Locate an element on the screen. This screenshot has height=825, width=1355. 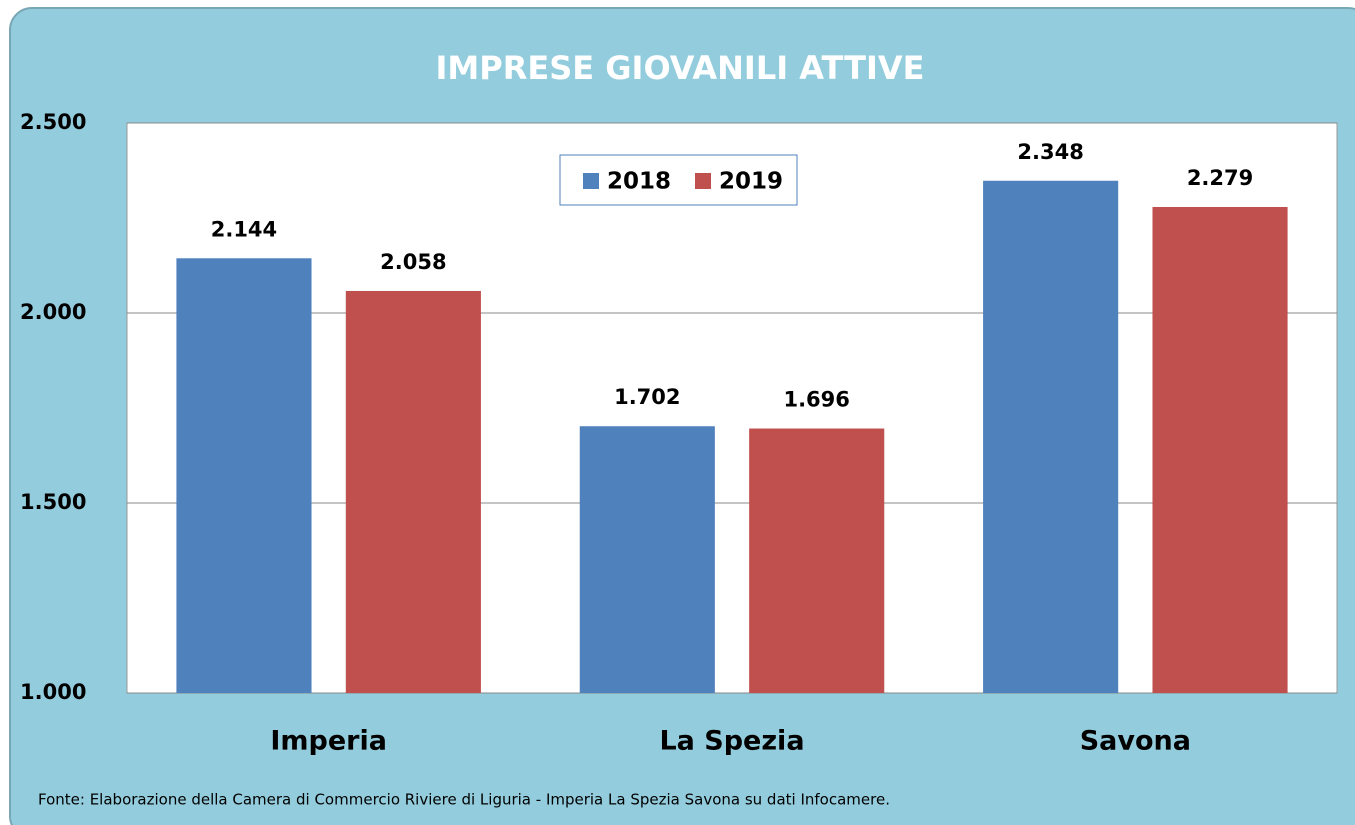
legend-box is located at coordinates (678, 180).